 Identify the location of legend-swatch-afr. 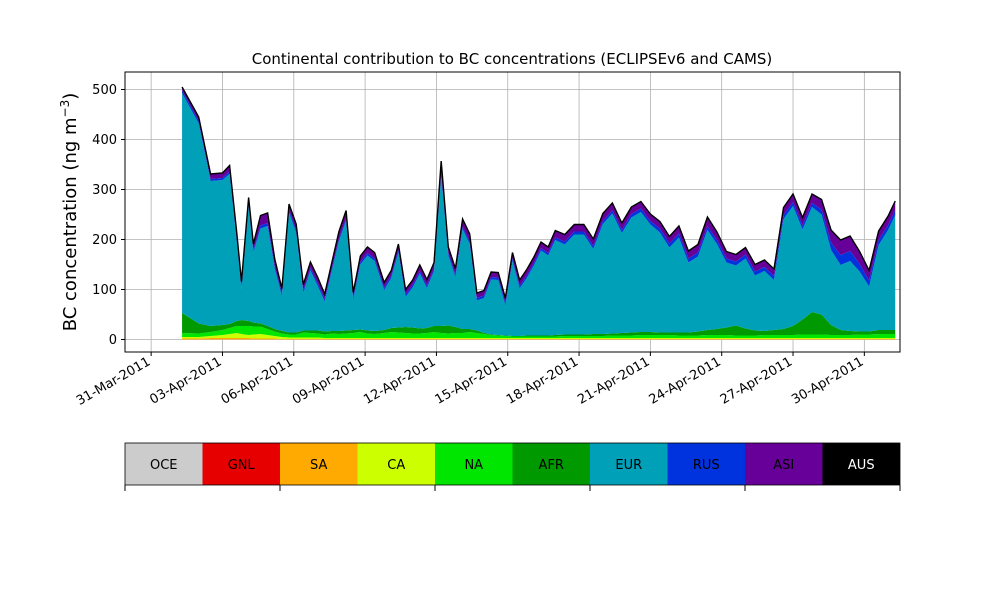
(551, 464).